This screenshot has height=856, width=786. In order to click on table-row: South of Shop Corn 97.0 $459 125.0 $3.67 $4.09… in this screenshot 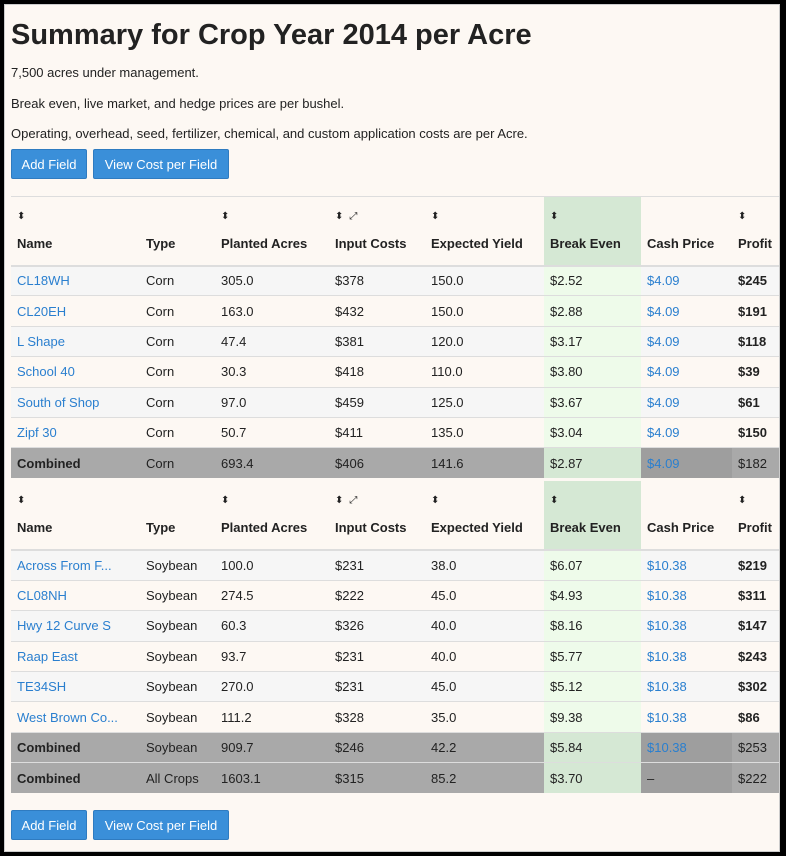, I will do `click(395, 402)`.